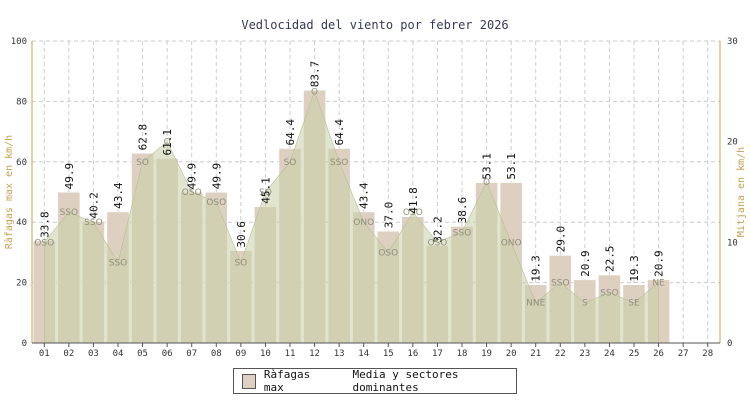 The image size is (750, 400). I want to click on gust-value-label: 45.1, so click(265, 190).